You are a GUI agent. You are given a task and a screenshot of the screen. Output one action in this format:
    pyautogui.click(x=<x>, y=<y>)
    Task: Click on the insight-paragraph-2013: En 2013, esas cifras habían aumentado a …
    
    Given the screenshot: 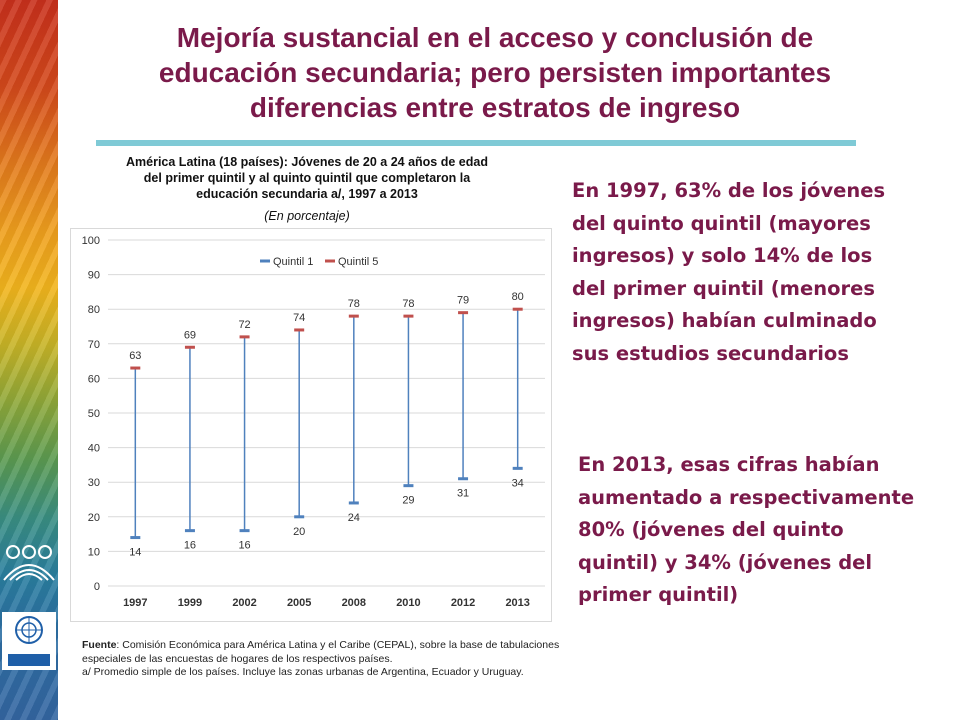 What is the action you would take?
    pyautogui.click(x=758, y=530)
    